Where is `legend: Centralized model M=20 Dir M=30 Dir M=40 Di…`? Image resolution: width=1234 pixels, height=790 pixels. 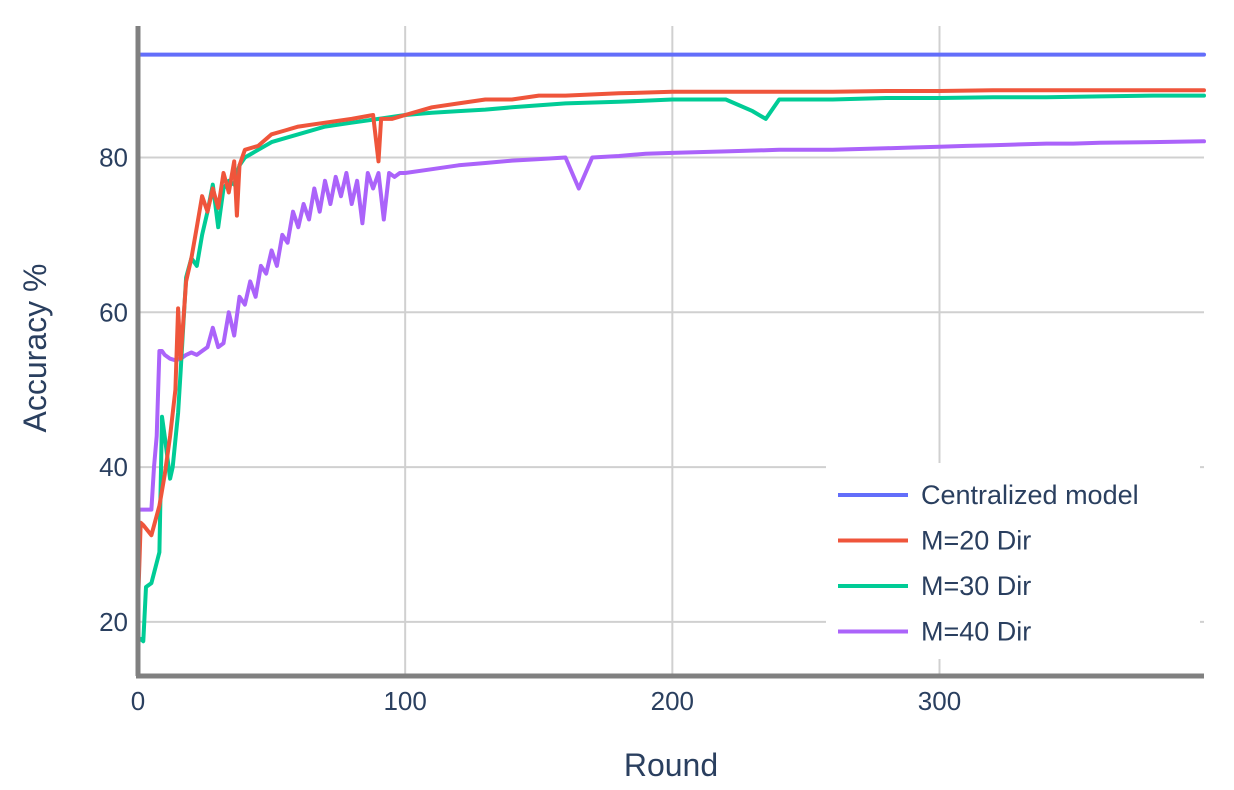 legend: Centralized model M=20 Dir M=30 Dir M=40 Di… is located at coordinates (1013, 561).